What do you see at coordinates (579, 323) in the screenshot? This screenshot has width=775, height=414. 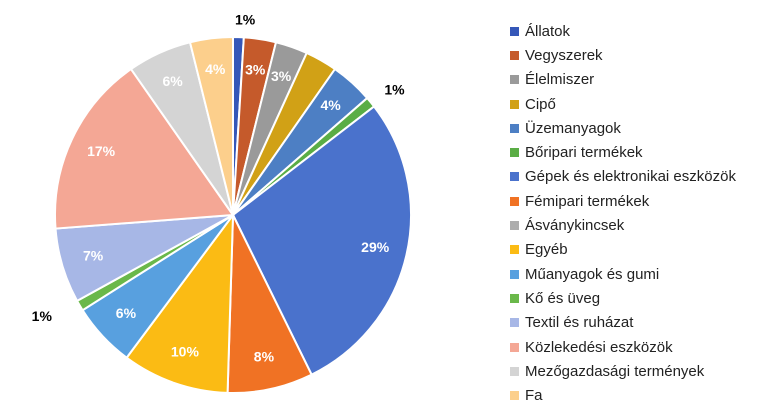 I see `legend-label: Textil és ruházat` at bounding box center [579, 323].